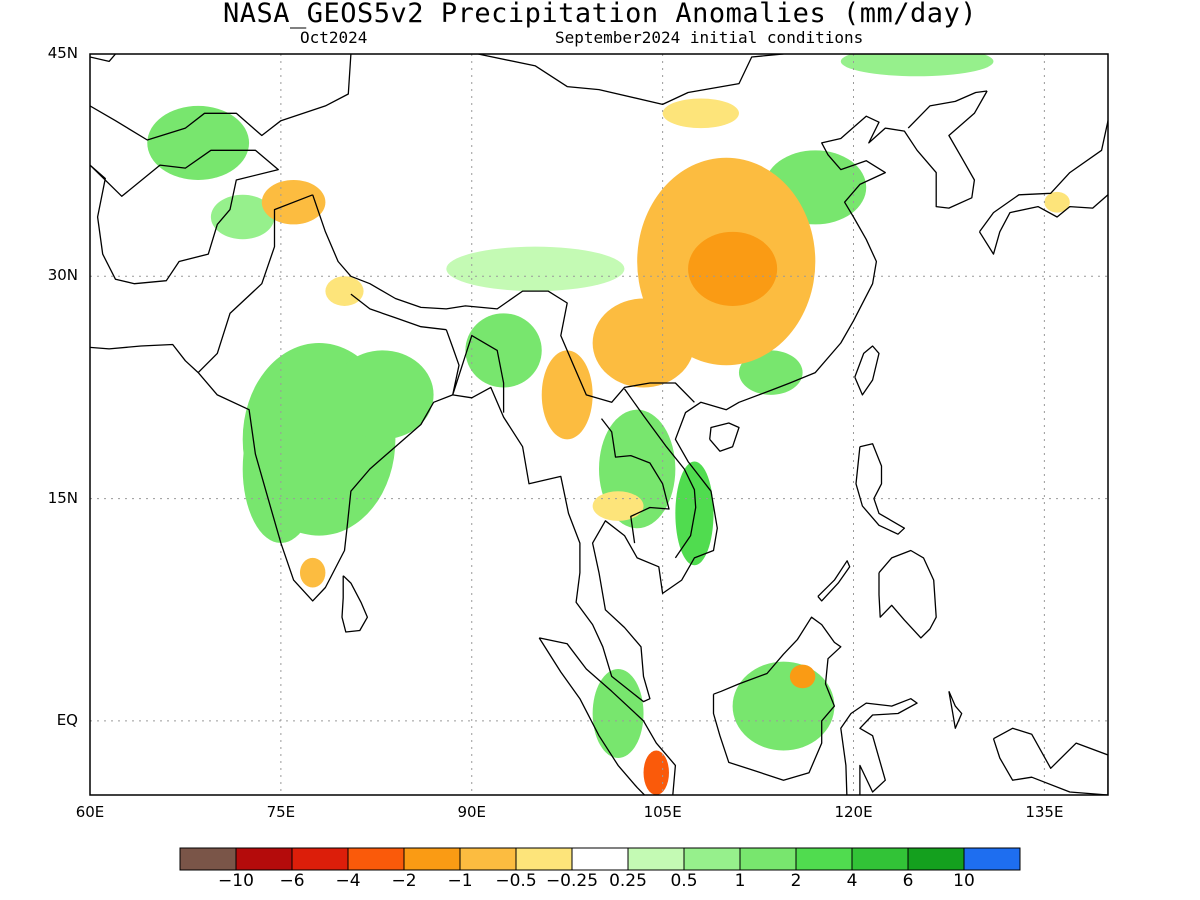  What do you see at coordinates (802, 676) in the screenshot?
I see `anomaly-borneo-north` at bounding box center [802, 676].